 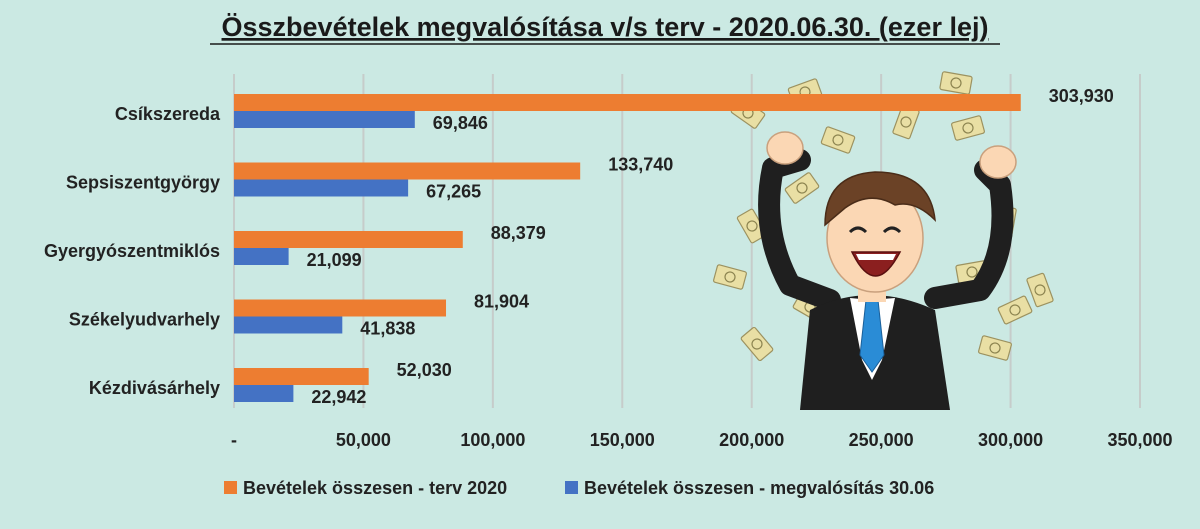 What do you see at coordinates (785, 148) in the screenshot?
I see `left-hand` at bounding box center [785, 148].